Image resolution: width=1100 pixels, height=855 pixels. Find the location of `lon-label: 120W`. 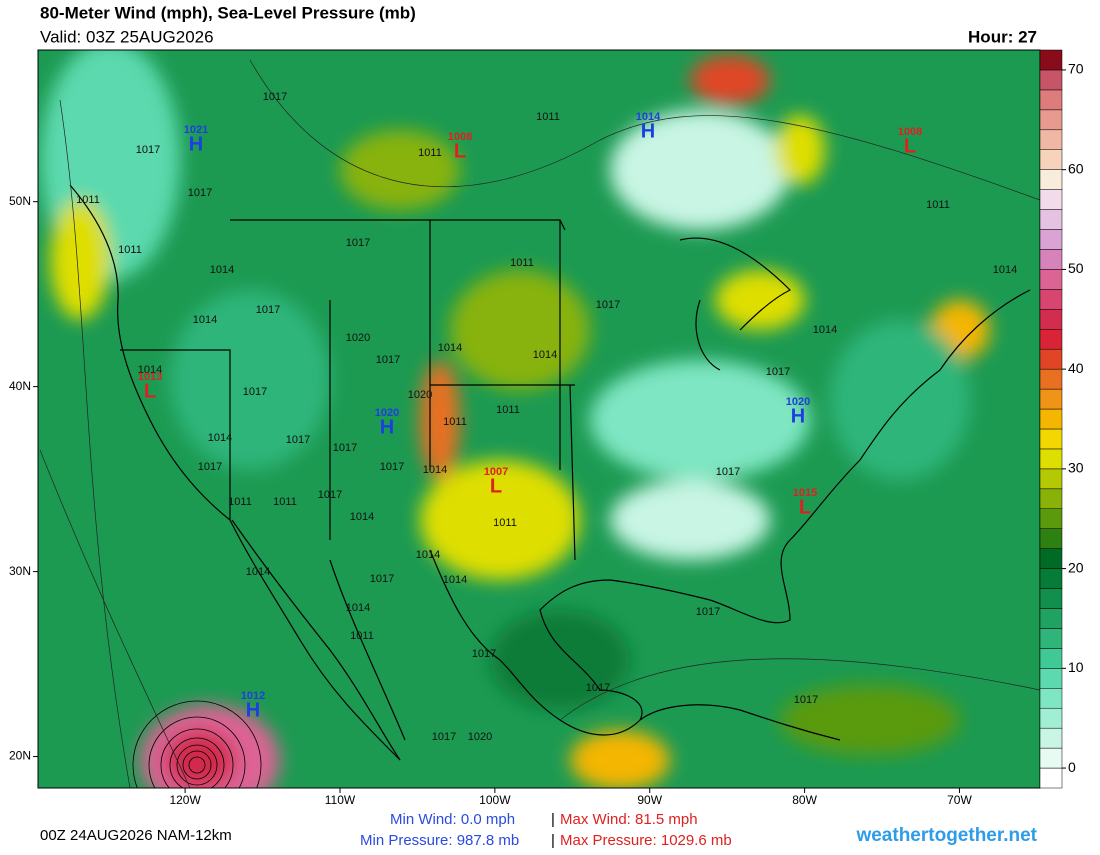

lon-label: 120W is located at coordinates (185, 800).